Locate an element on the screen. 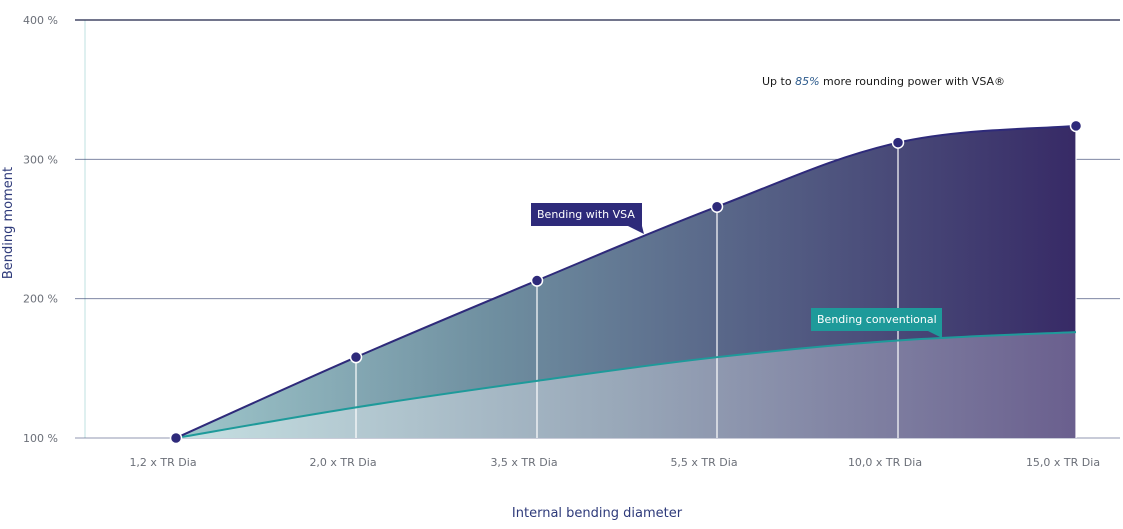 The image size is (1123, 529). y-axis-title: Bending moment is located at coordinates (8, 223).